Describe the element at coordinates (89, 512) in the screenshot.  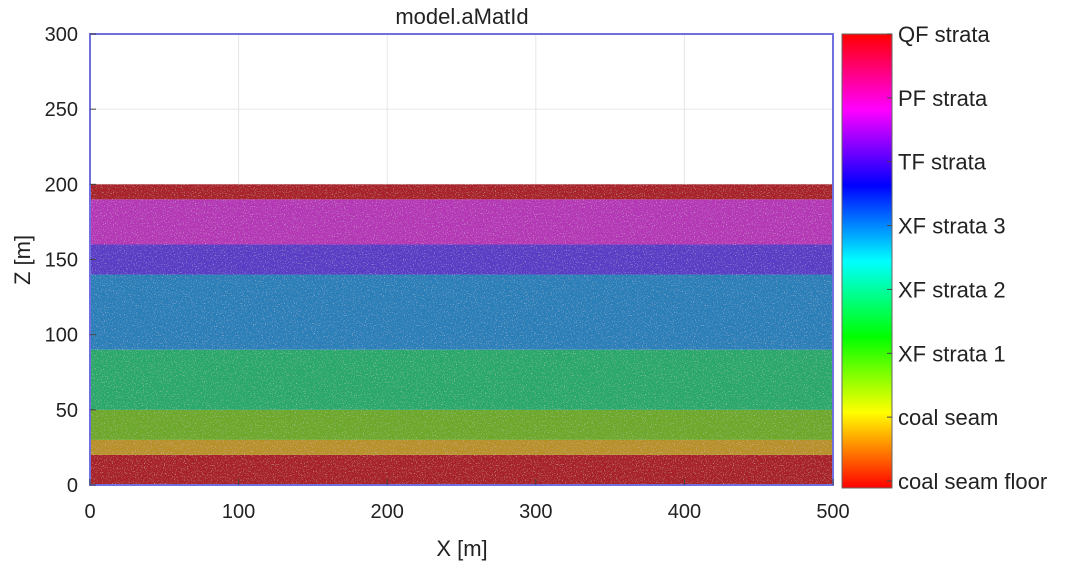
I see `x-tick-label: 0` at that location.